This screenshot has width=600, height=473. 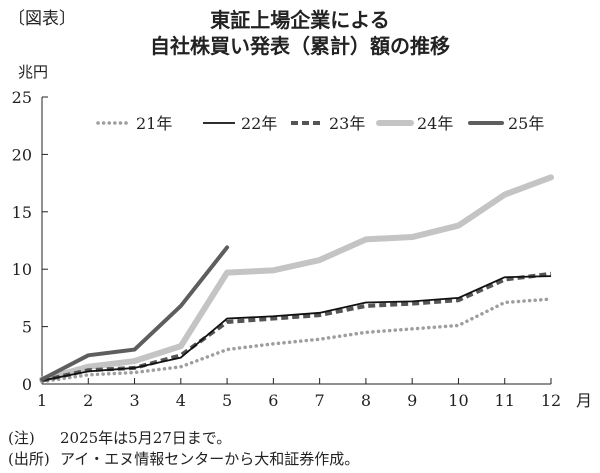 What do you see at coordinates (412, 400) in the screenshot?
I see `x-tick-label: 9` at bounding box center [412, 400].